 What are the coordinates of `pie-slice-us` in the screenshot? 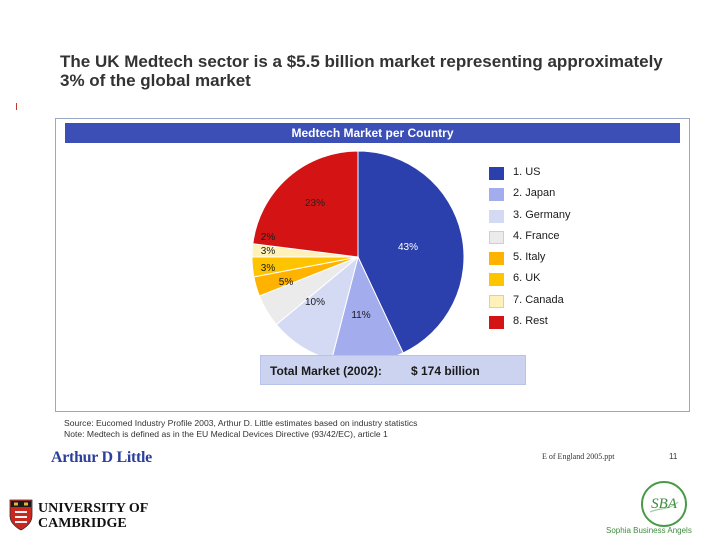 It's located at (411, 252).